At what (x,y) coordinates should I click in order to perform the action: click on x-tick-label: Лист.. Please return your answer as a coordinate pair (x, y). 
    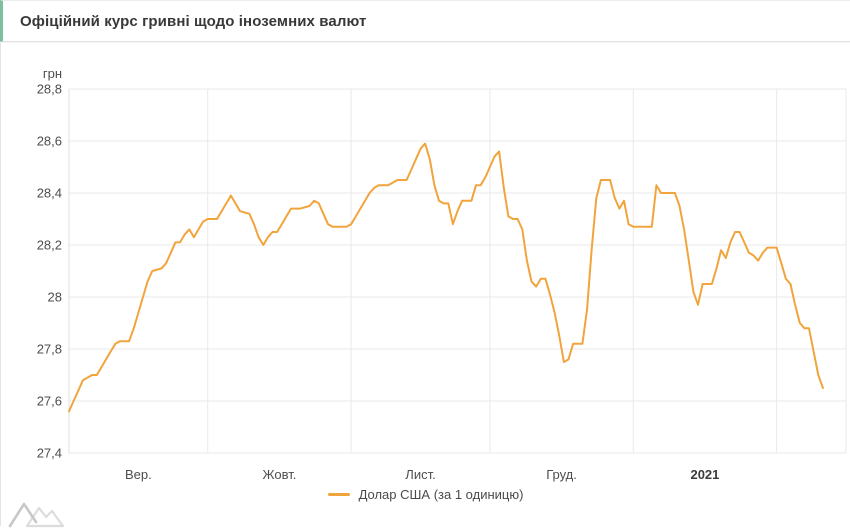
    Looking at the image, I should click on (420, 474).